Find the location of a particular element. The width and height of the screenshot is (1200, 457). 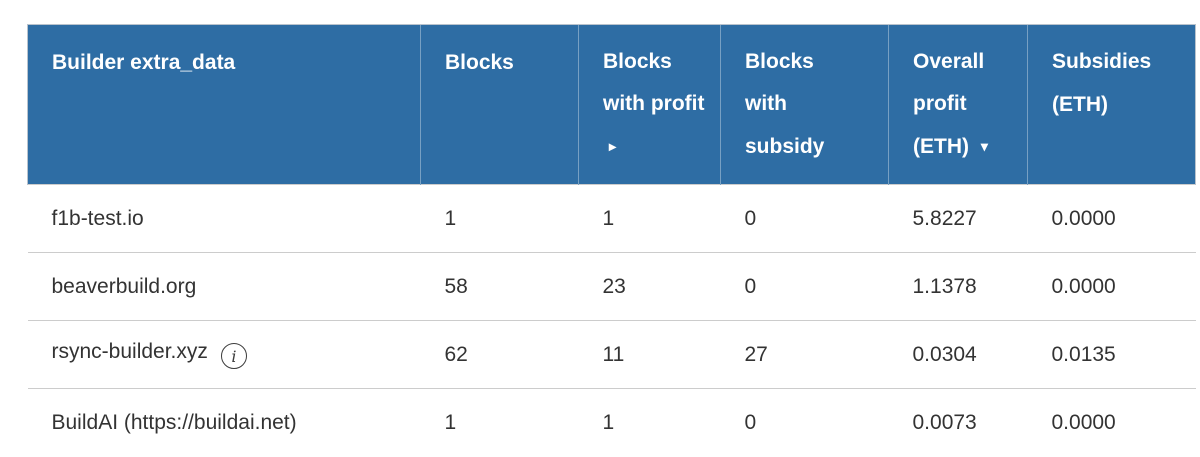

cell-value: 11 is located at coordinates (613, 354).